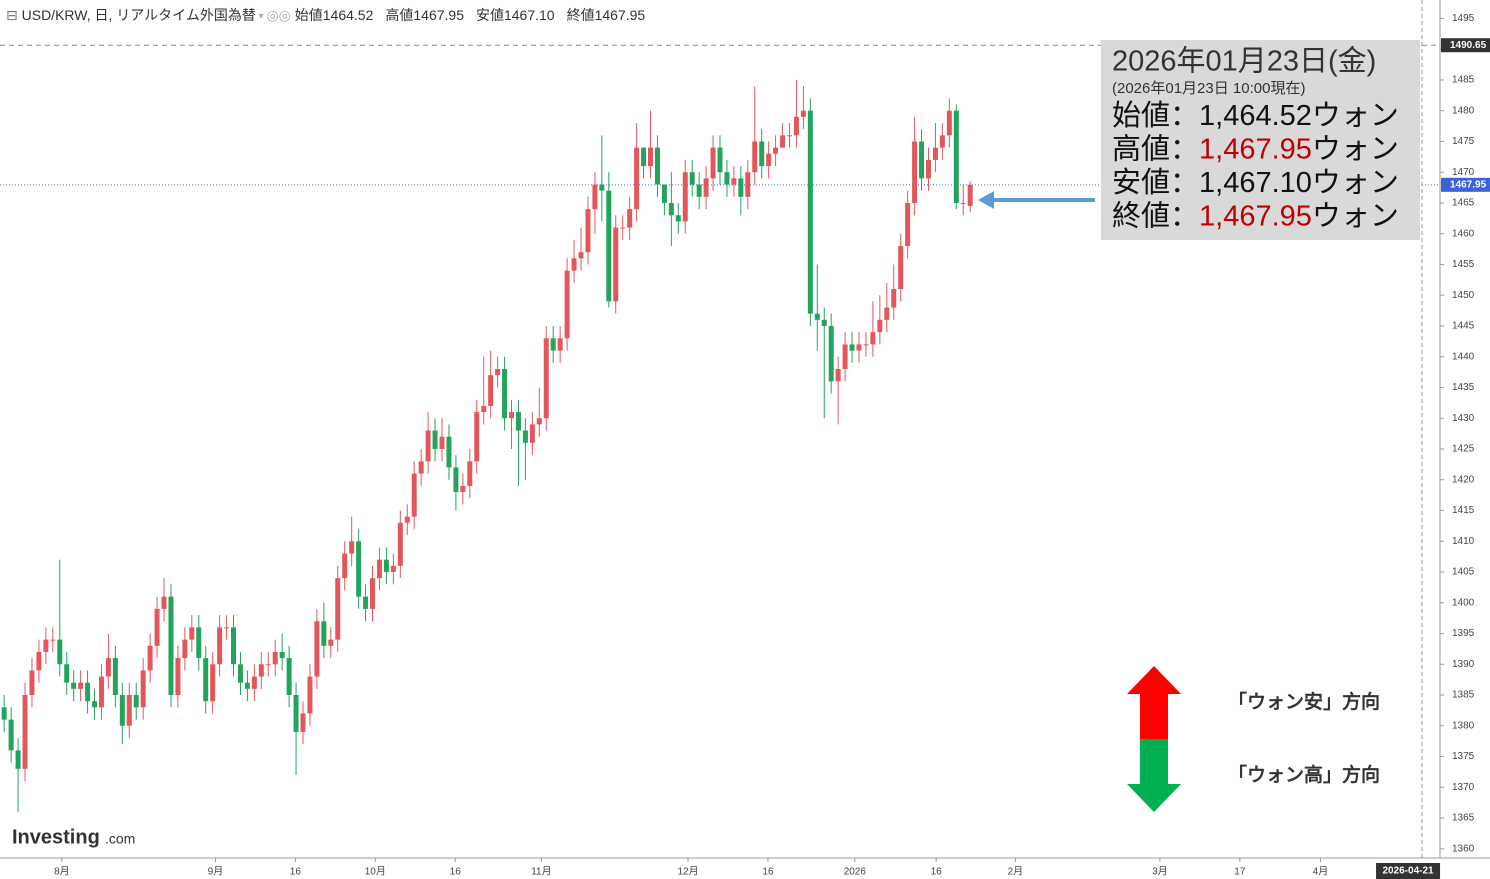 Image resolution: width=1490 pixels, height=879 pixels. What do you see at coordinates (1463, 479) in the screenshot?
I see `y-tick-label: 1420` at bounding box center [1463, 479].